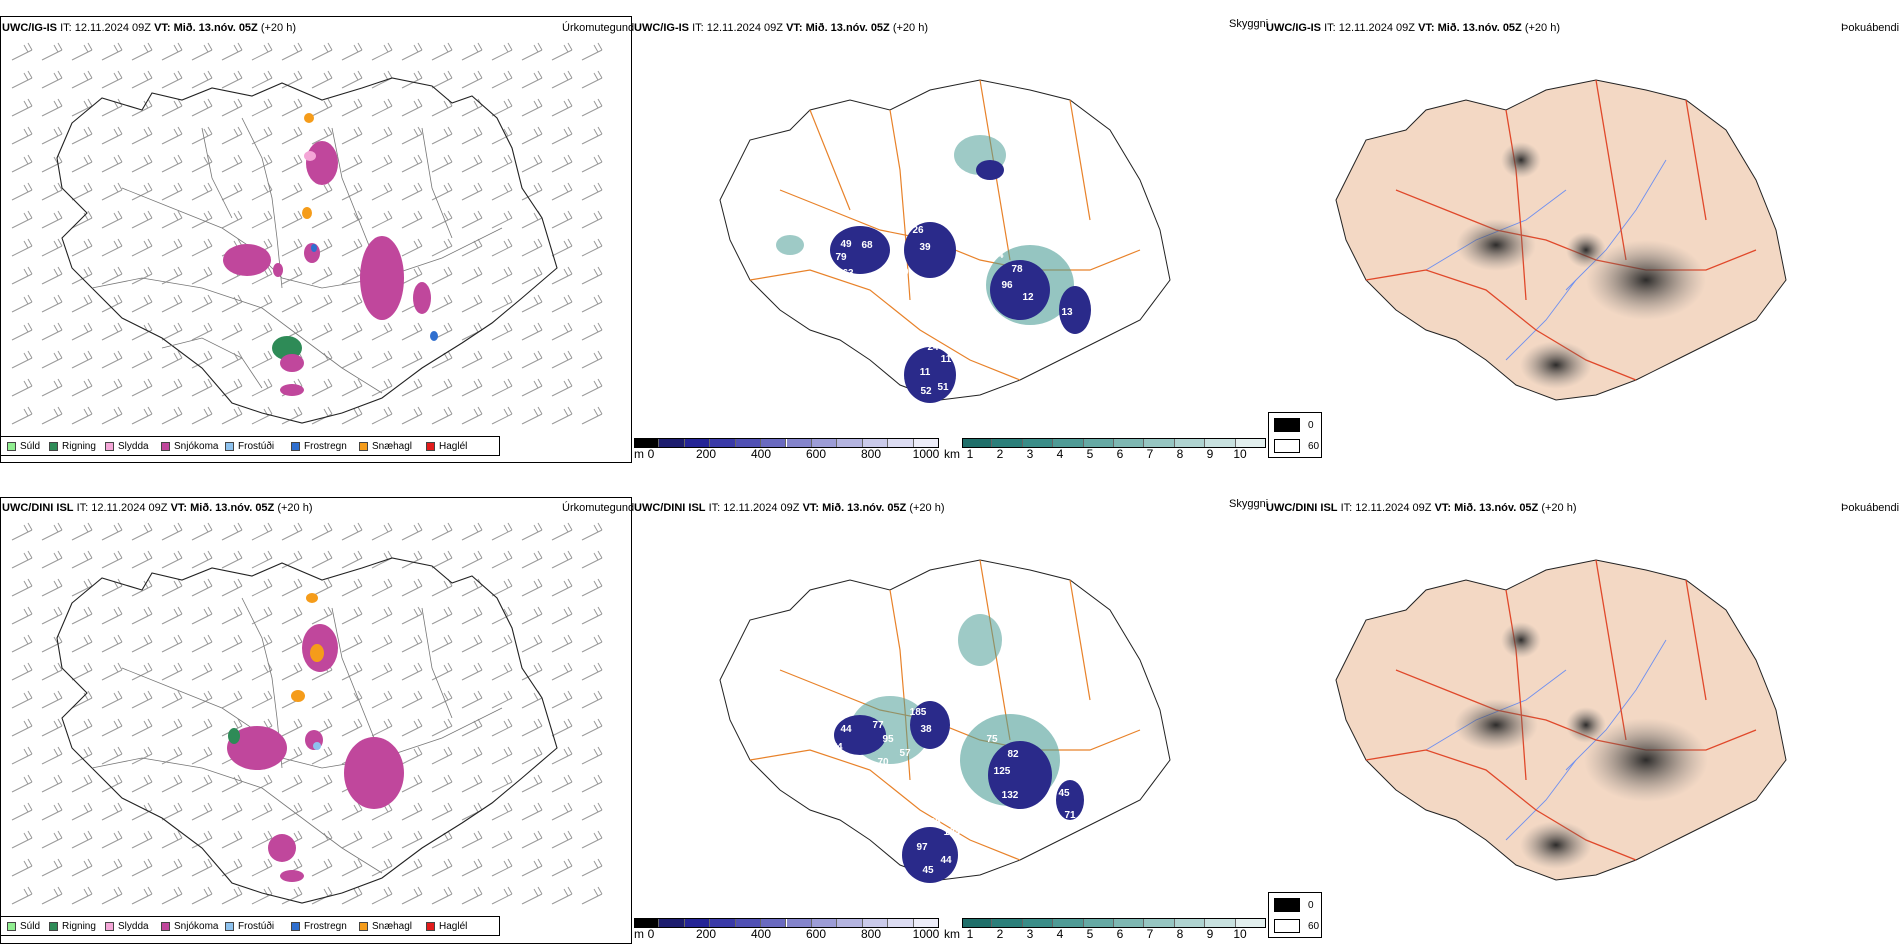 Image resolution: width=1900 pixels, height=950 pixels. What do you see at coordinates (29, 28) in the screenshot?
I see `model-name: UWC/IG-IS` at bounding box center [29, 28].